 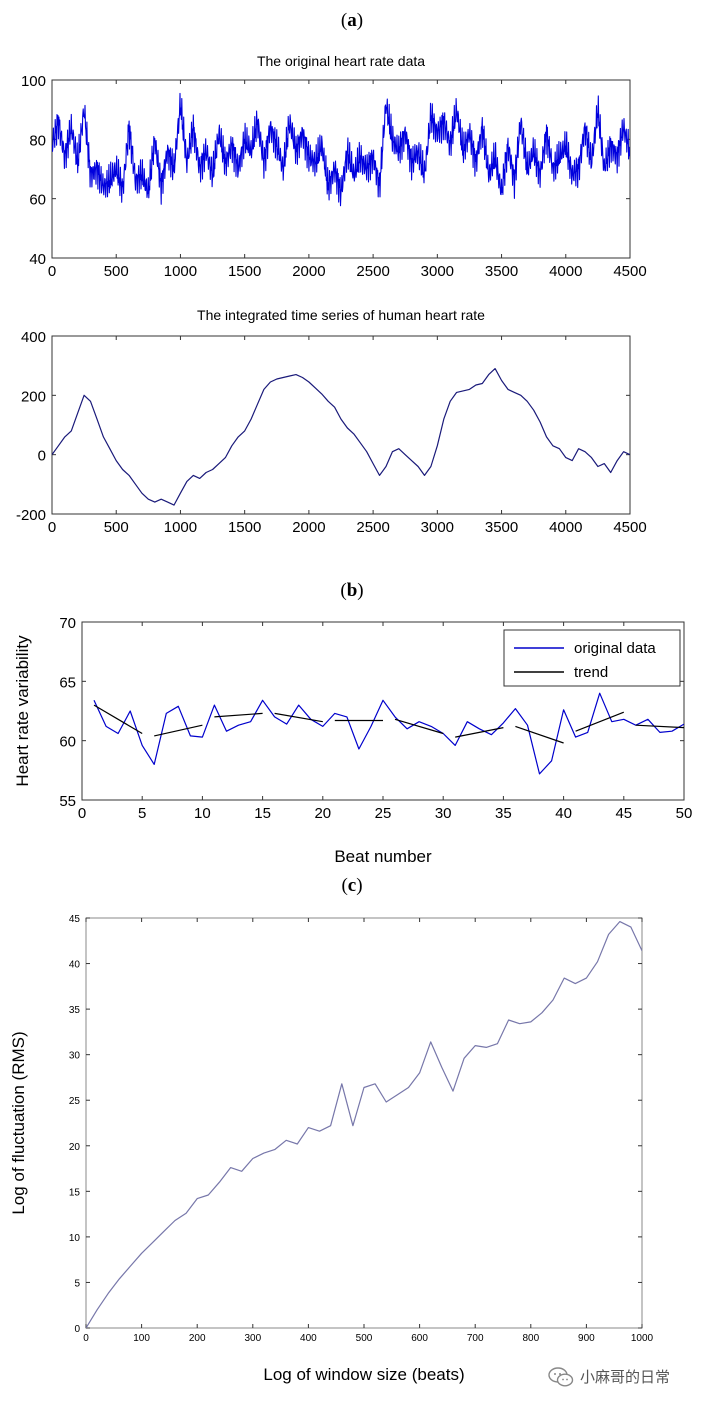 I want to click on y-tick-label: 25, so click(x=75, y=1101).